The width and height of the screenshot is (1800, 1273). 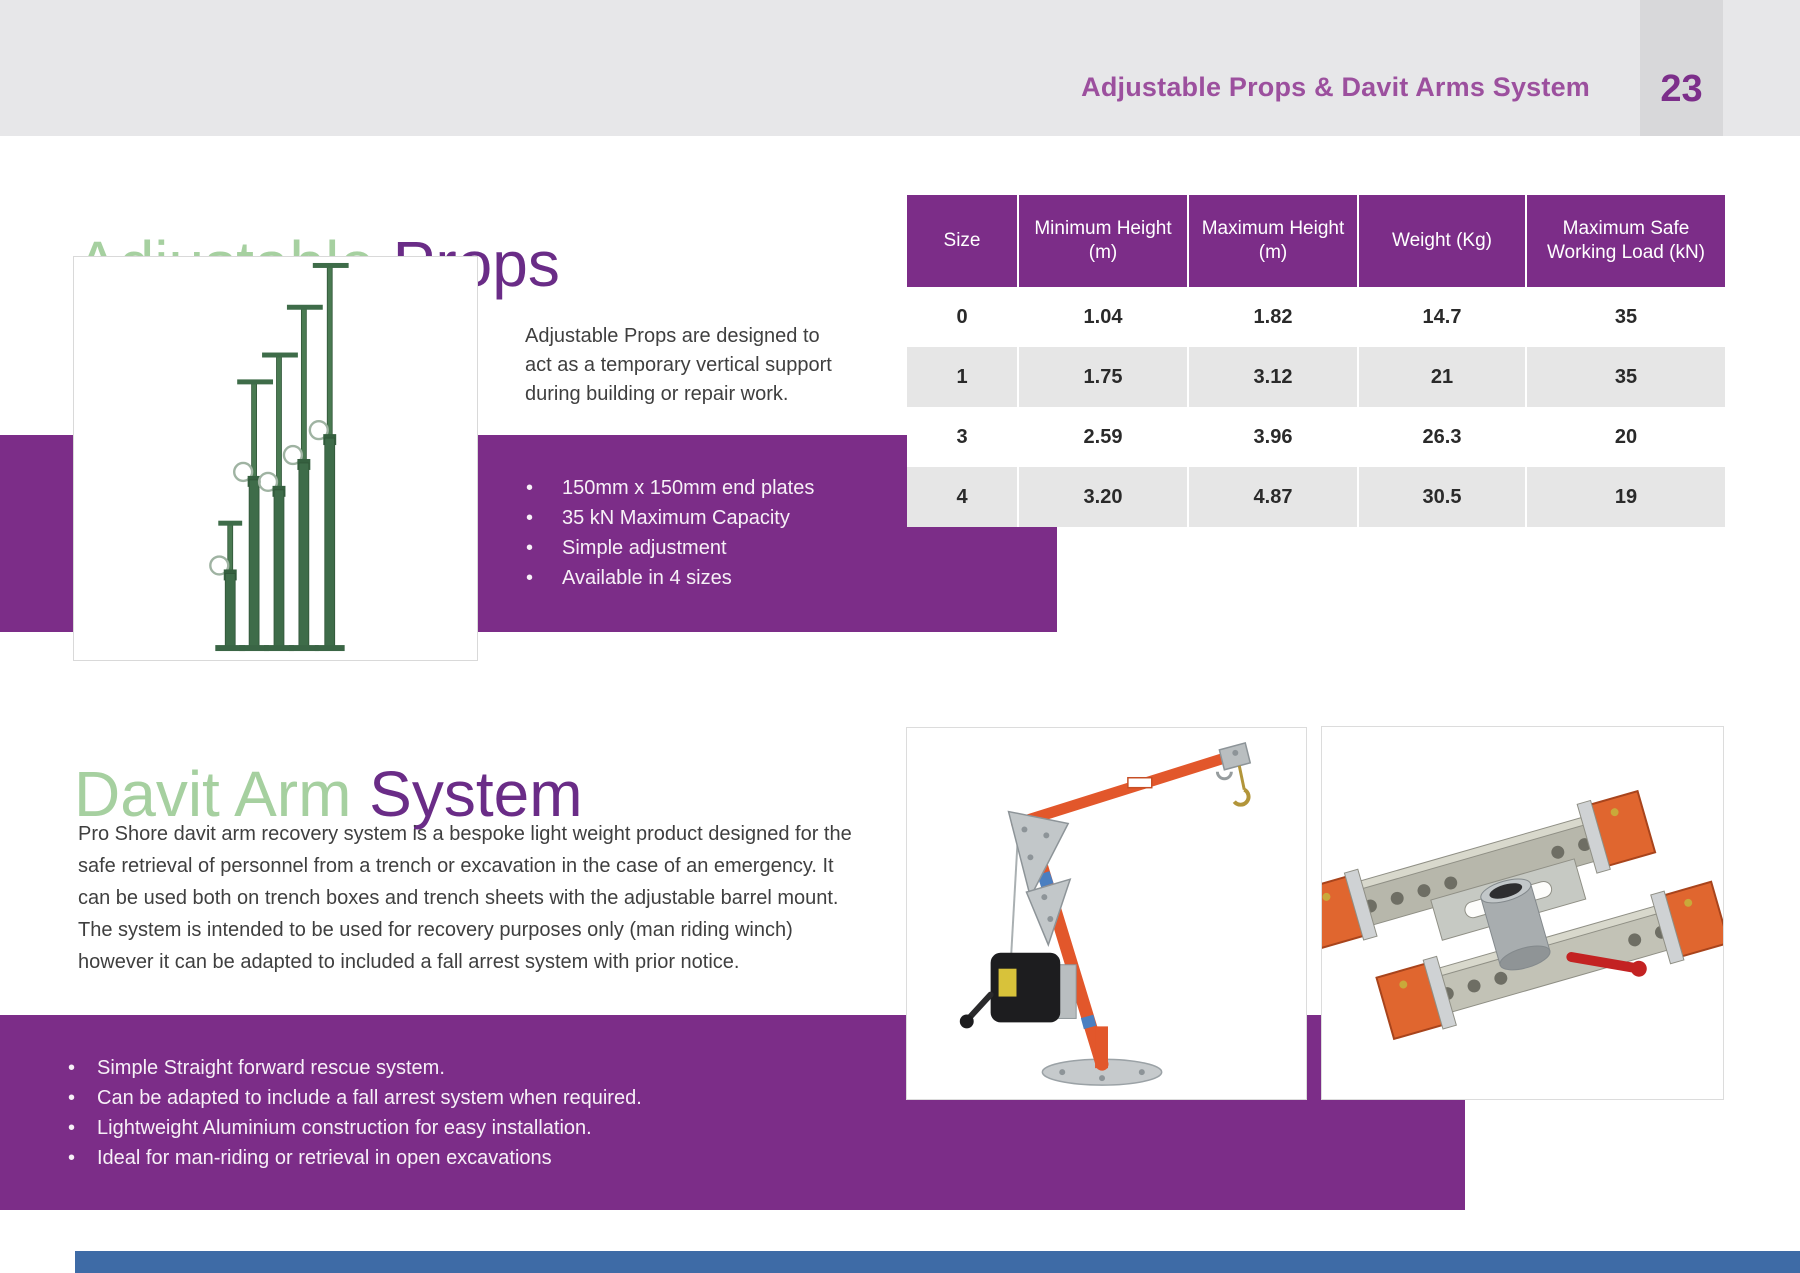 What do you see at coordinates (1102, 241) in the screenshot?
I see `column-header: Minimum Height (m)` at bounding box center [1102, 241].